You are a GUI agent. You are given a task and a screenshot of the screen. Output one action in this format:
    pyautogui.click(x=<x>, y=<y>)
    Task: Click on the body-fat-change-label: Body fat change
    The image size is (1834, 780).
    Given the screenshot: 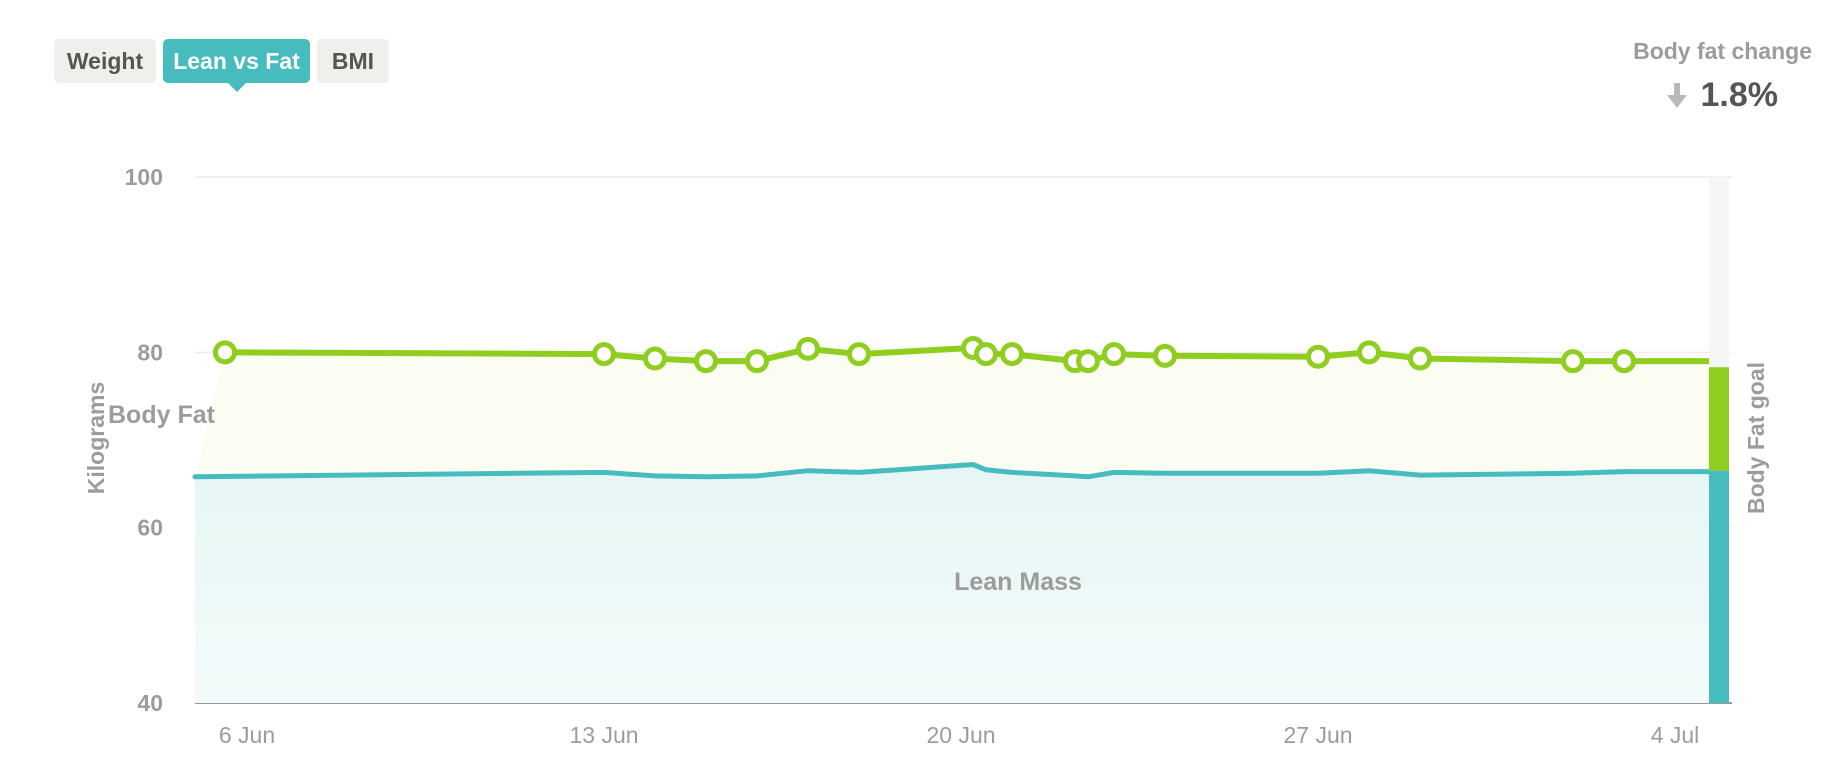 What is the action you would take?
    pyautogui.click(x=1722, y=51)
    